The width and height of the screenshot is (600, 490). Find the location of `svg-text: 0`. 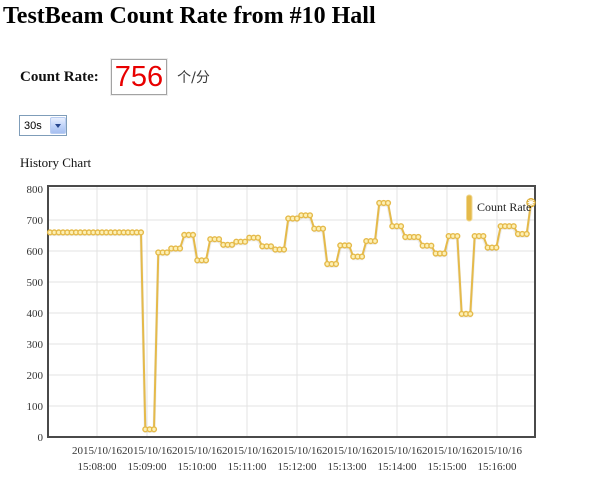

svg-text: 0 is located at coordinates (41, 438).